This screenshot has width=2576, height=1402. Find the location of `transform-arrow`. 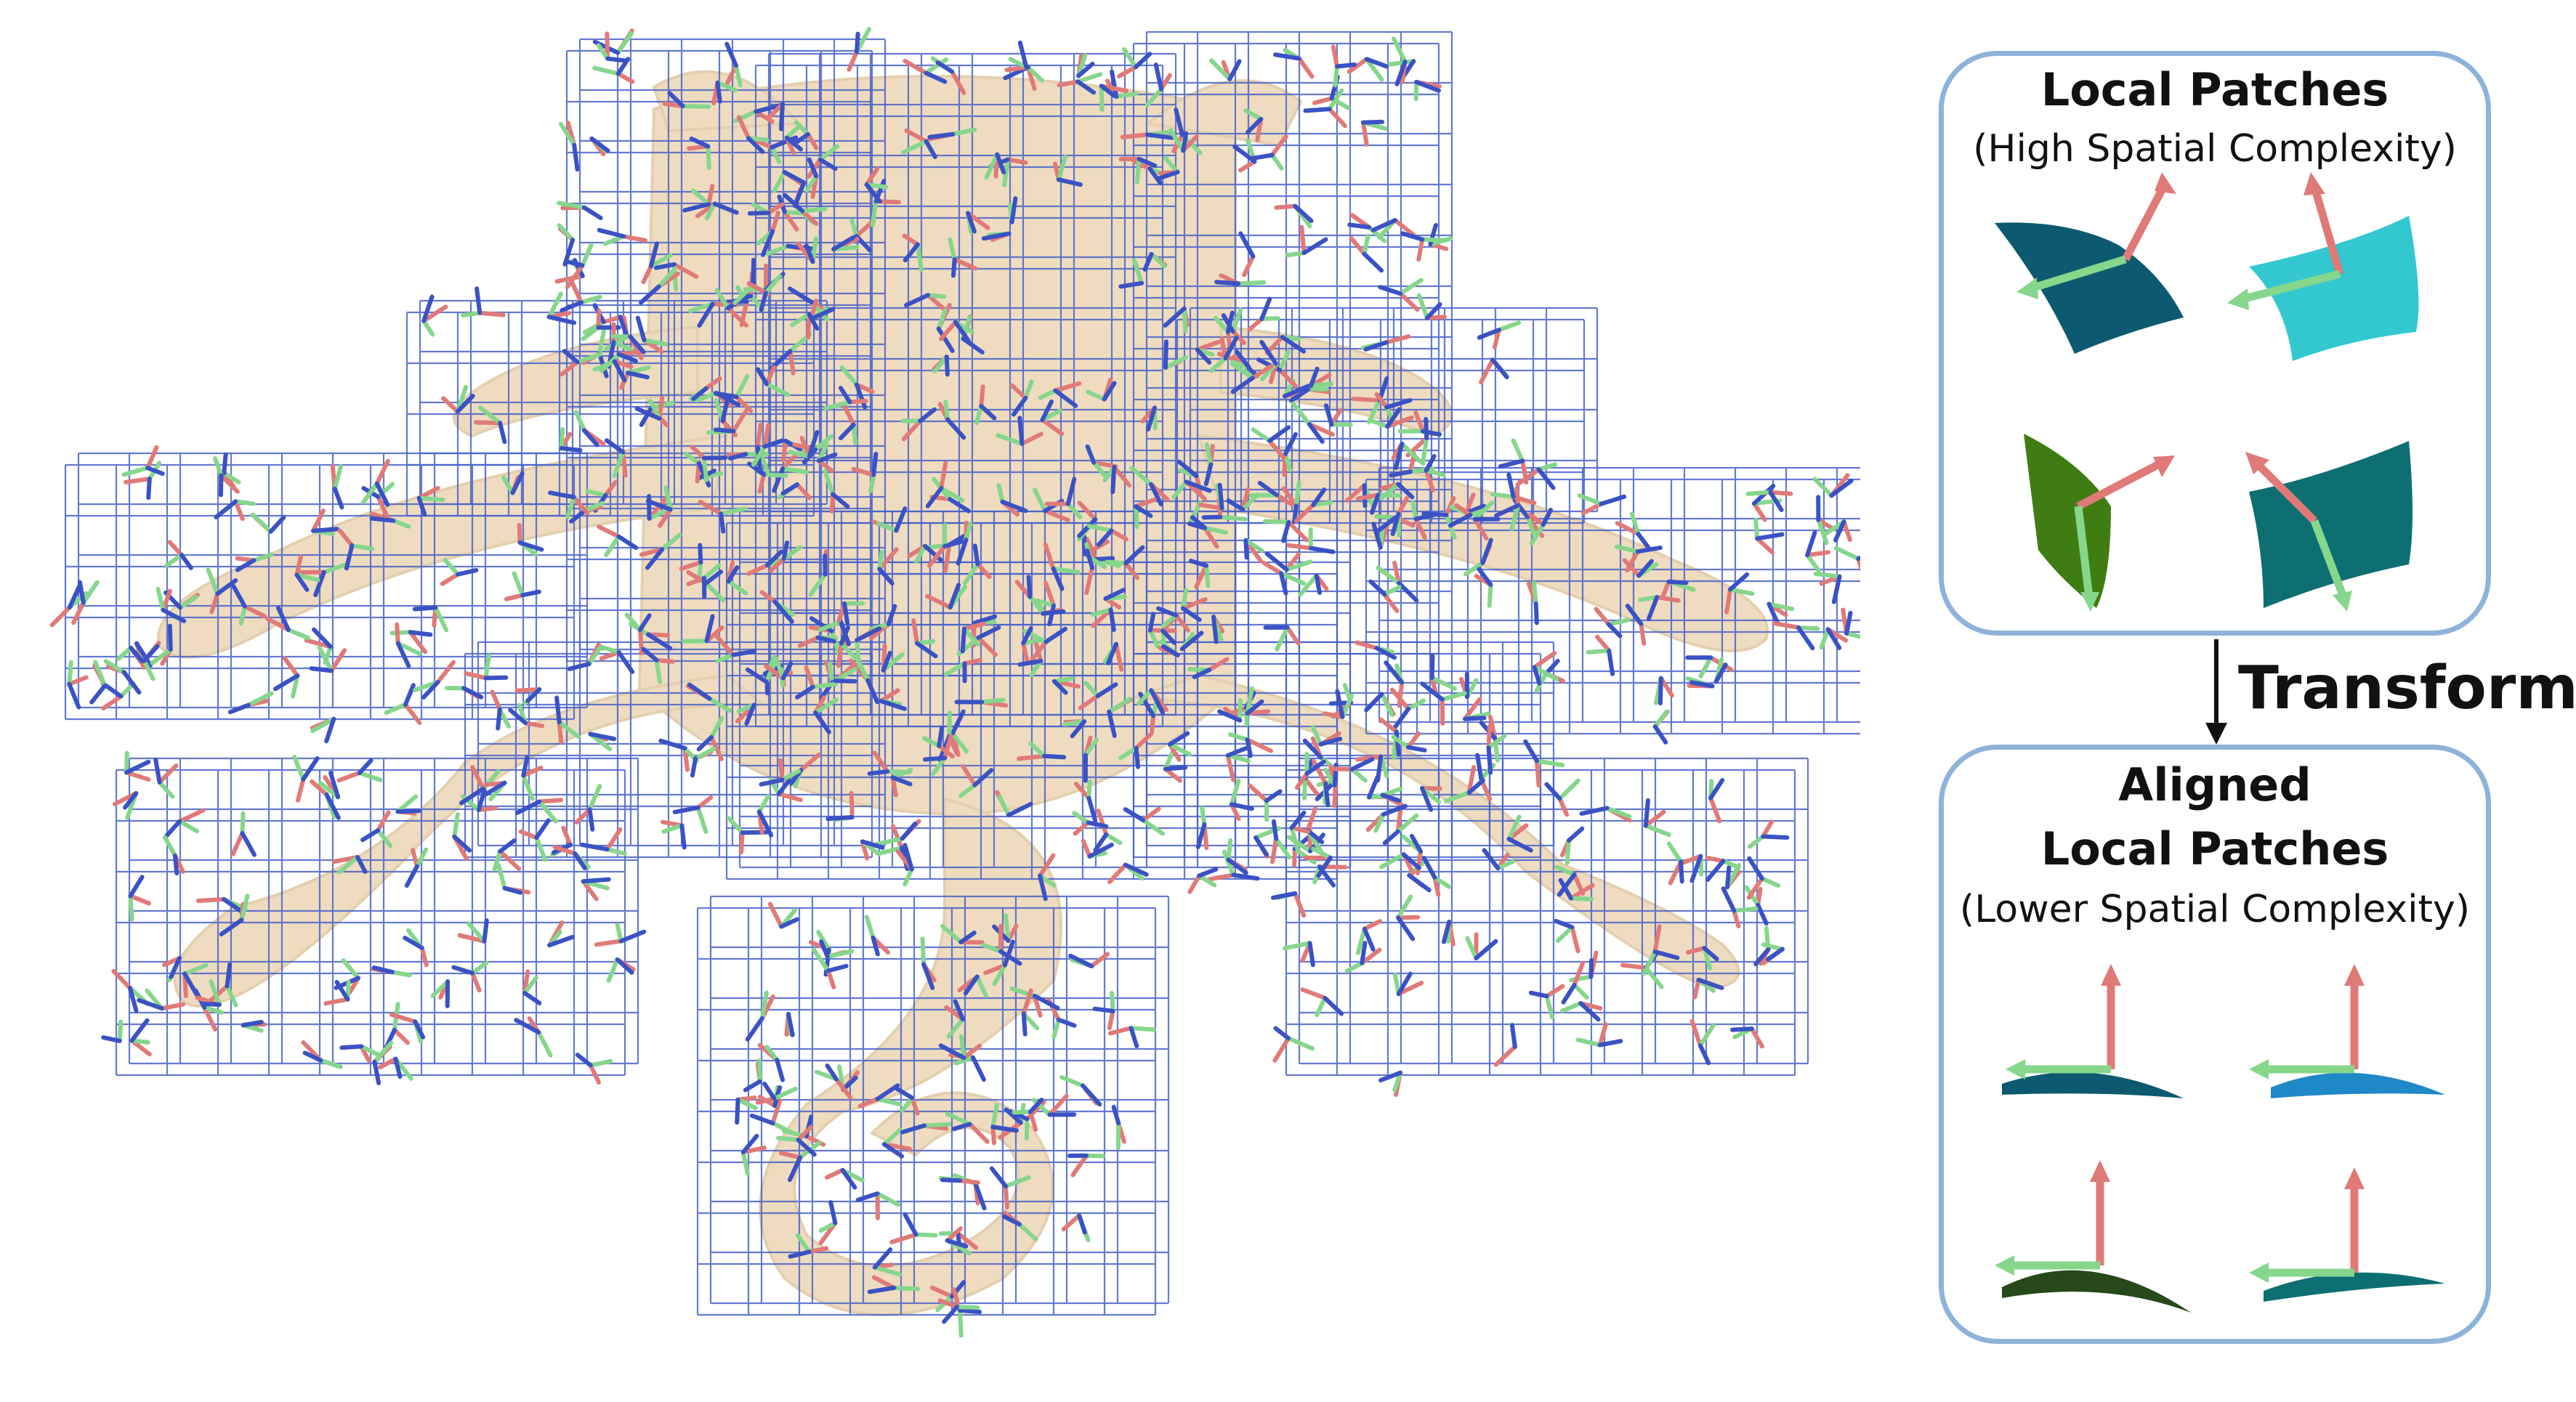

transform-arrow is located at coordinates (2216, 692).